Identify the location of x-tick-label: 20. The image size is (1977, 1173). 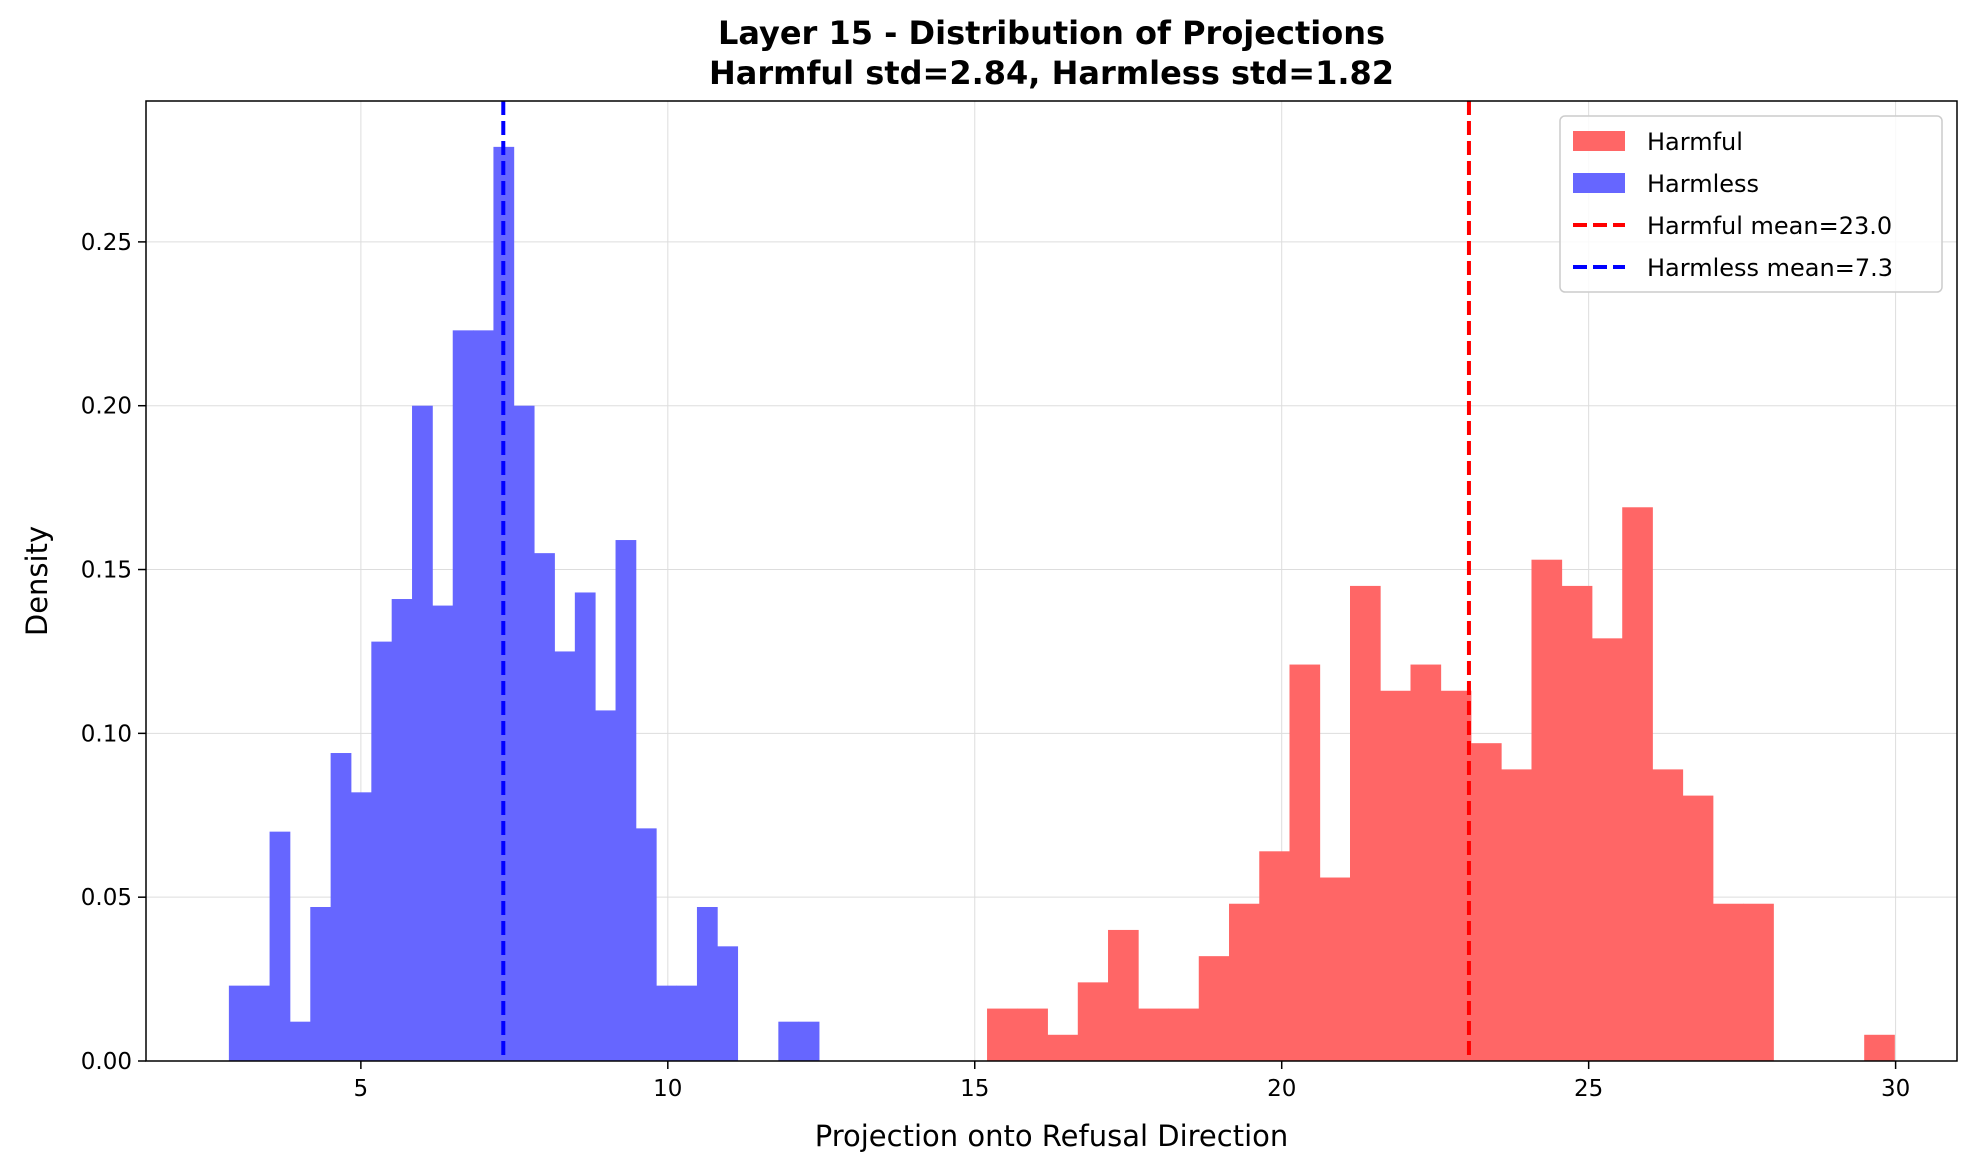
(1281, 1089).